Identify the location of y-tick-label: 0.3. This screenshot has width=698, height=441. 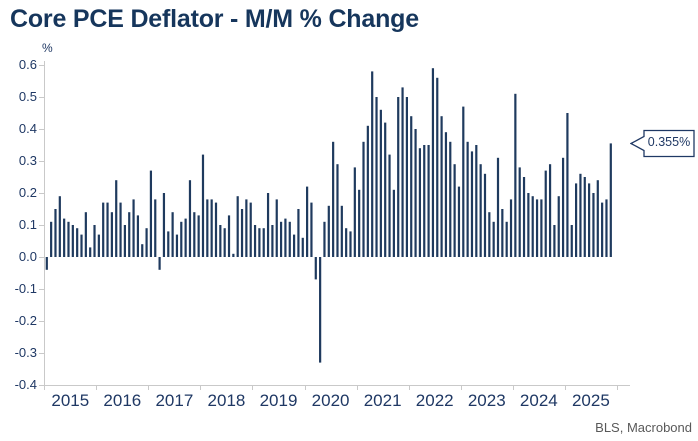
(27, 160).